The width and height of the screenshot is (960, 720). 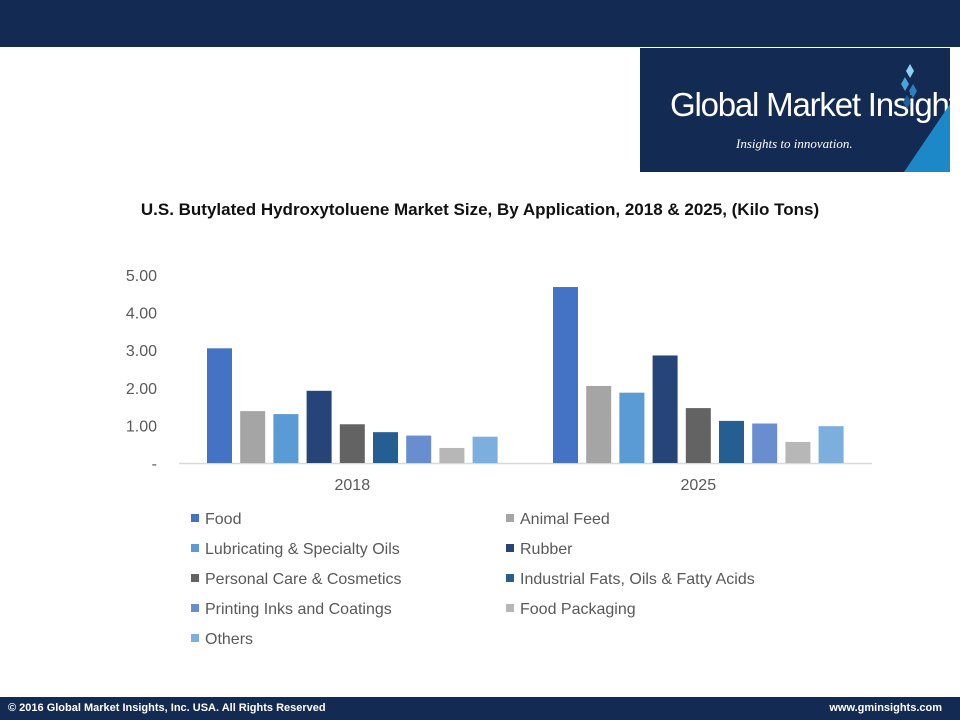 I want to click on diamond-logo-icon, so click(x=909, y=86).